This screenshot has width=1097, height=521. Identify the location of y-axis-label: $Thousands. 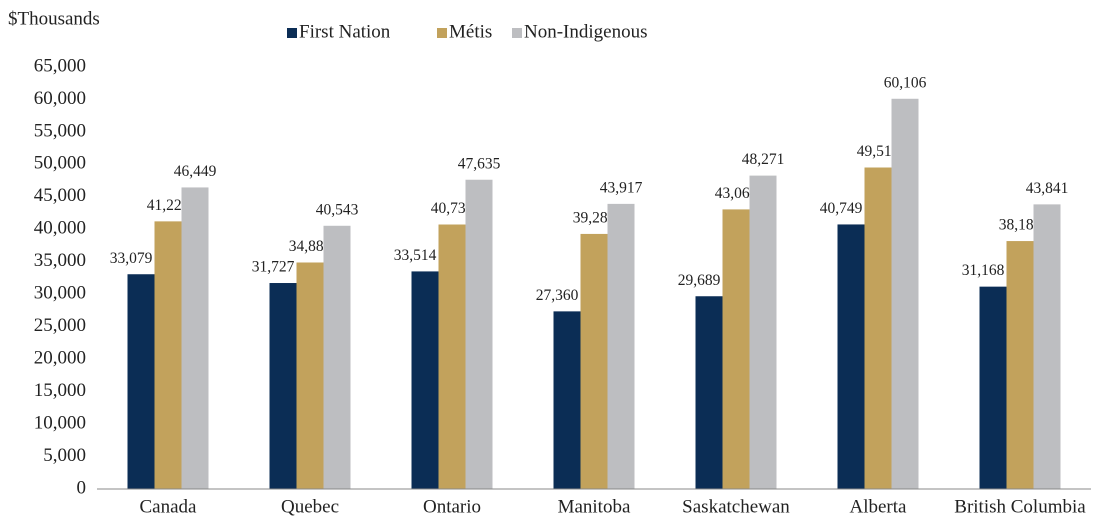
(54, 18).